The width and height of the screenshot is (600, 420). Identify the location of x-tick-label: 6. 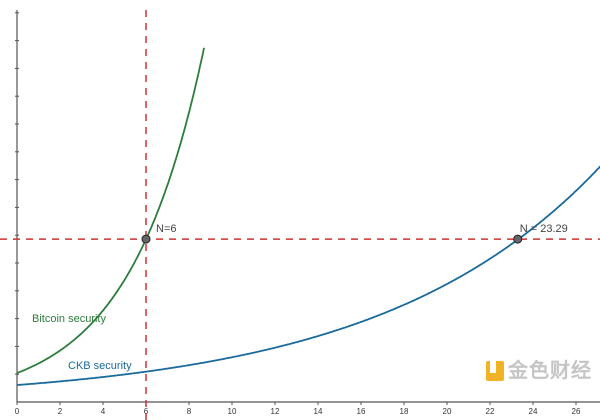
(146, 411).